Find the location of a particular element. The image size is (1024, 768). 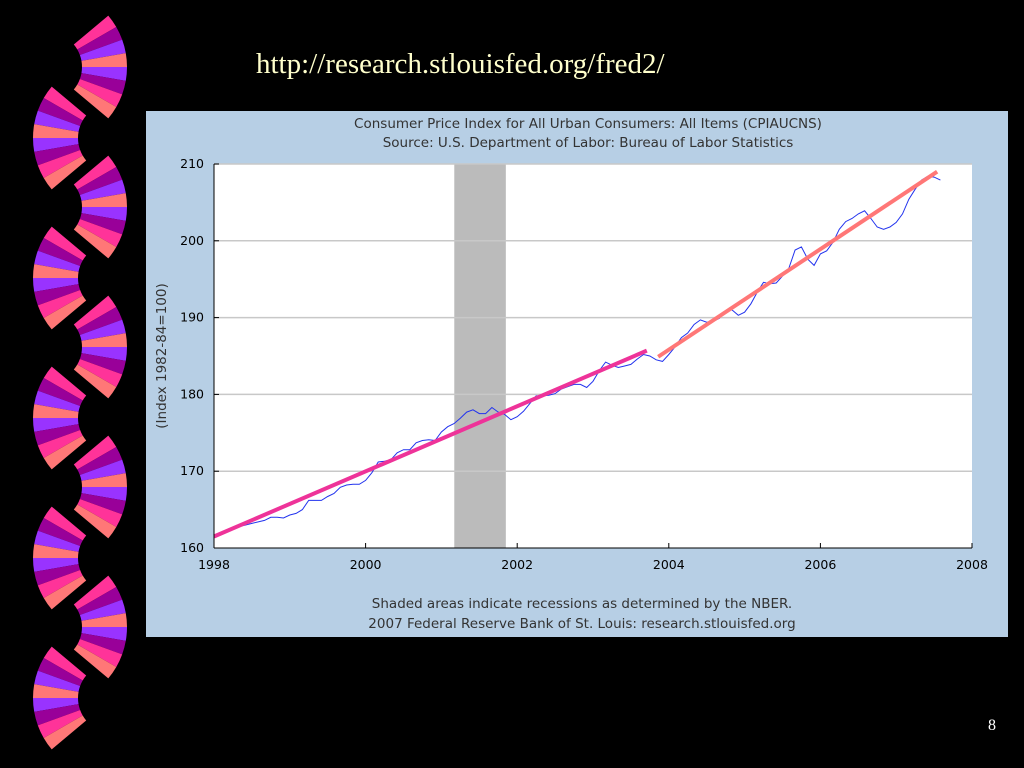

trend-2004-2007-line is located at coordinates (798, 264).